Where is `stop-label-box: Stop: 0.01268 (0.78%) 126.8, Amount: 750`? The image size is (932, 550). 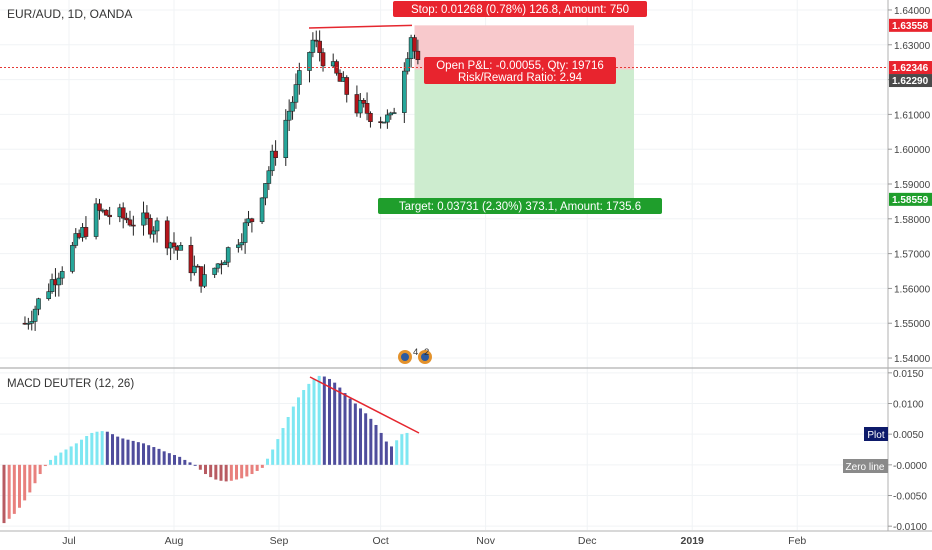 stop-label-box: Stop: 0.01268 (0.78%) 126.8, Amount: 750 is located at coordinates (520, 9).